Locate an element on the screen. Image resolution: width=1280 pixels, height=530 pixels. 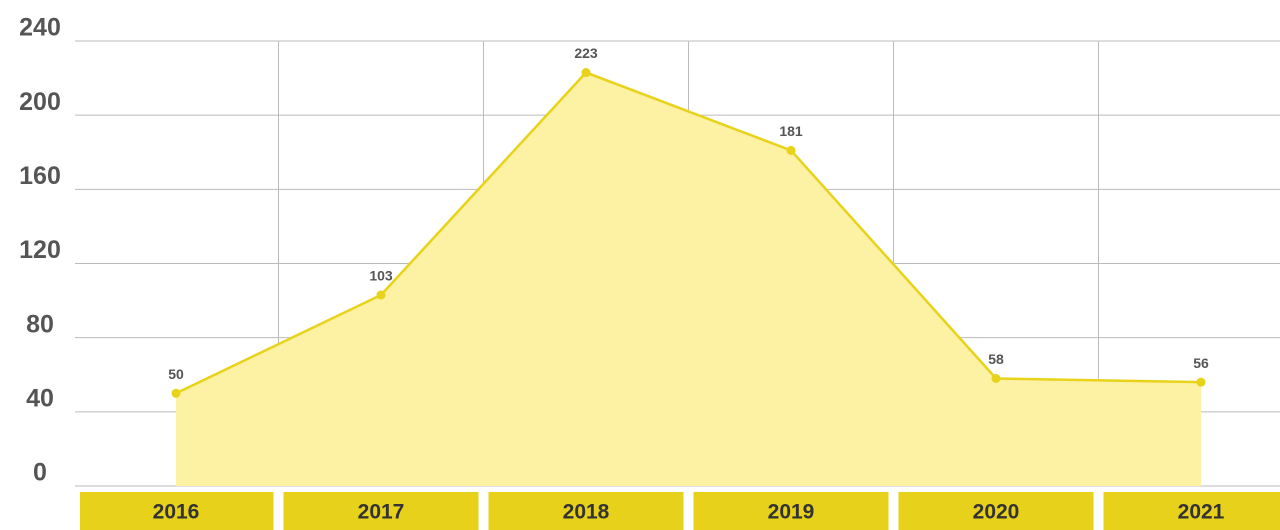
y-tick-label: 40 is located at coordinates (40, 398).